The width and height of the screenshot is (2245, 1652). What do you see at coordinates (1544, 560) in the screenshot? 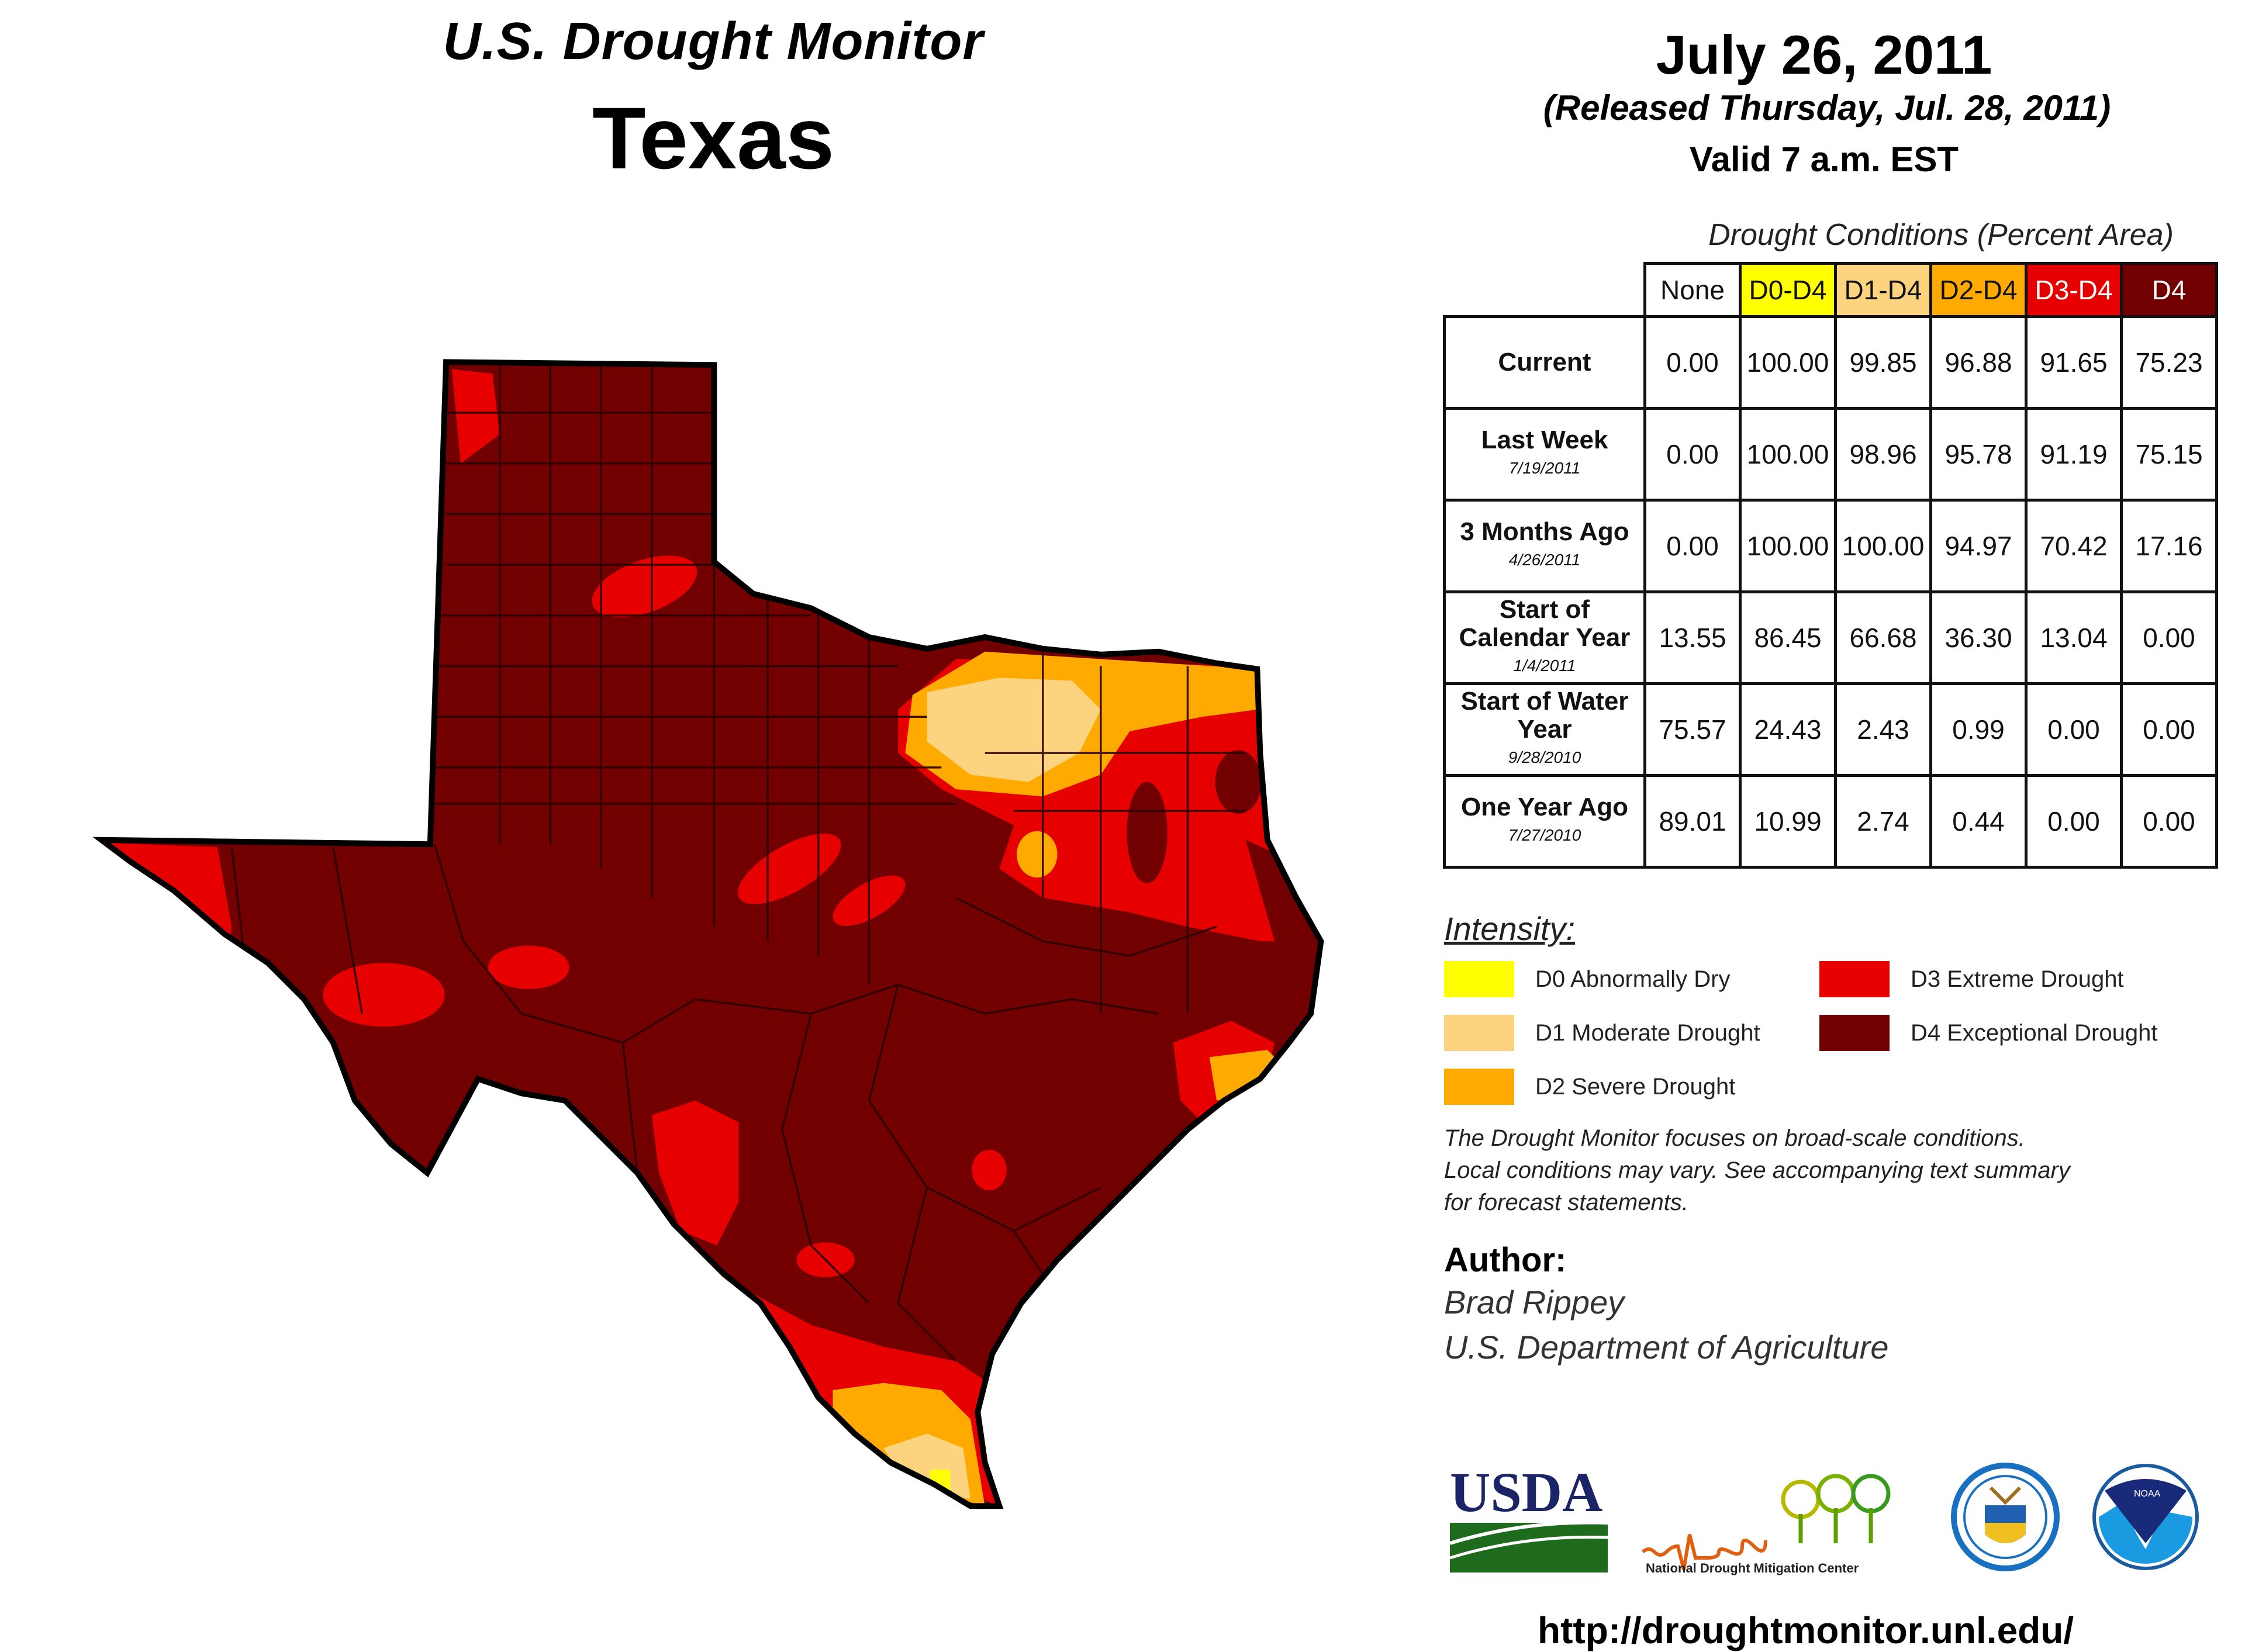
I see `row-date: 4/26/2011` at bounding box center [1544, 560].